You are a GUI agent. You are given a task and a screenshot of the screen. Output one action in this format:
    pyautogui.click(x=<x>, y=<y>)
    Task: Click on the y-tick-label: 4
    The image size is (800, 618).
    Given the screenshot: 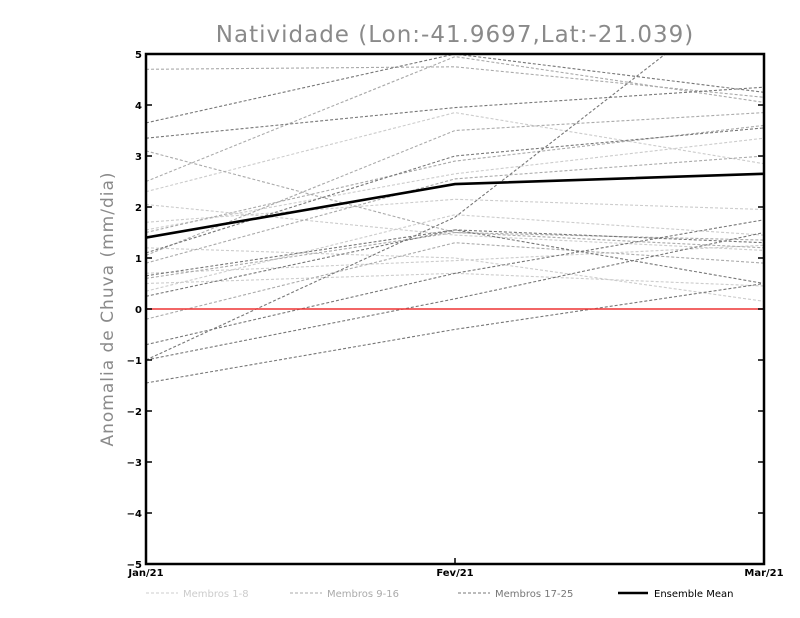 What is the action you would take?
    pyautogui.click(x=138, y=106)
    